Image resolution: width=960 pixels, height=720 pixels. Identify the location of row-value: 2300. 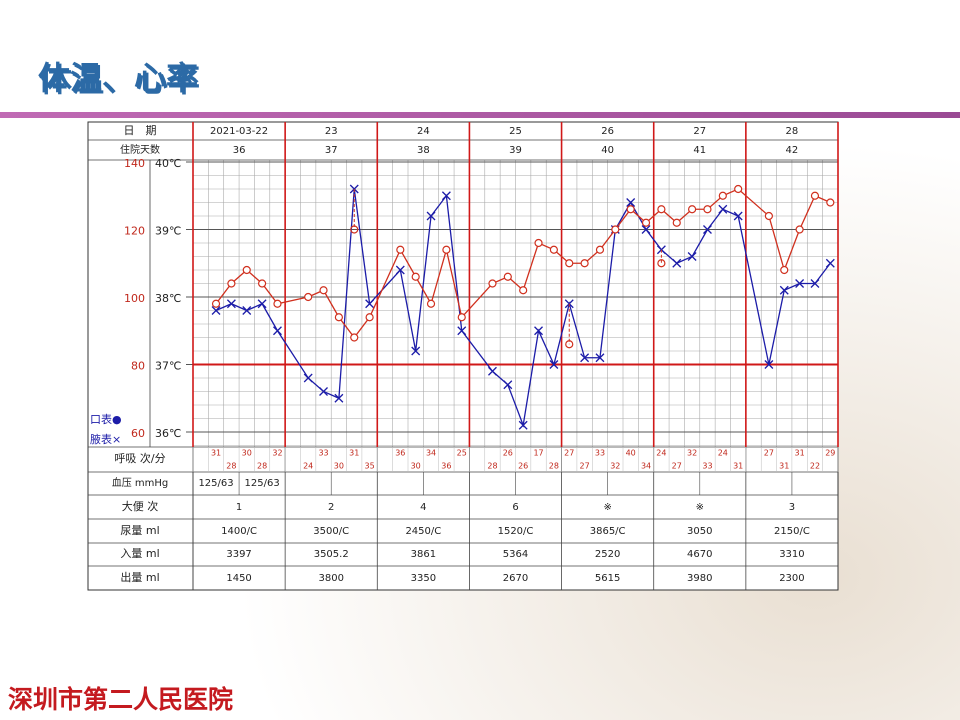
(791, 578).